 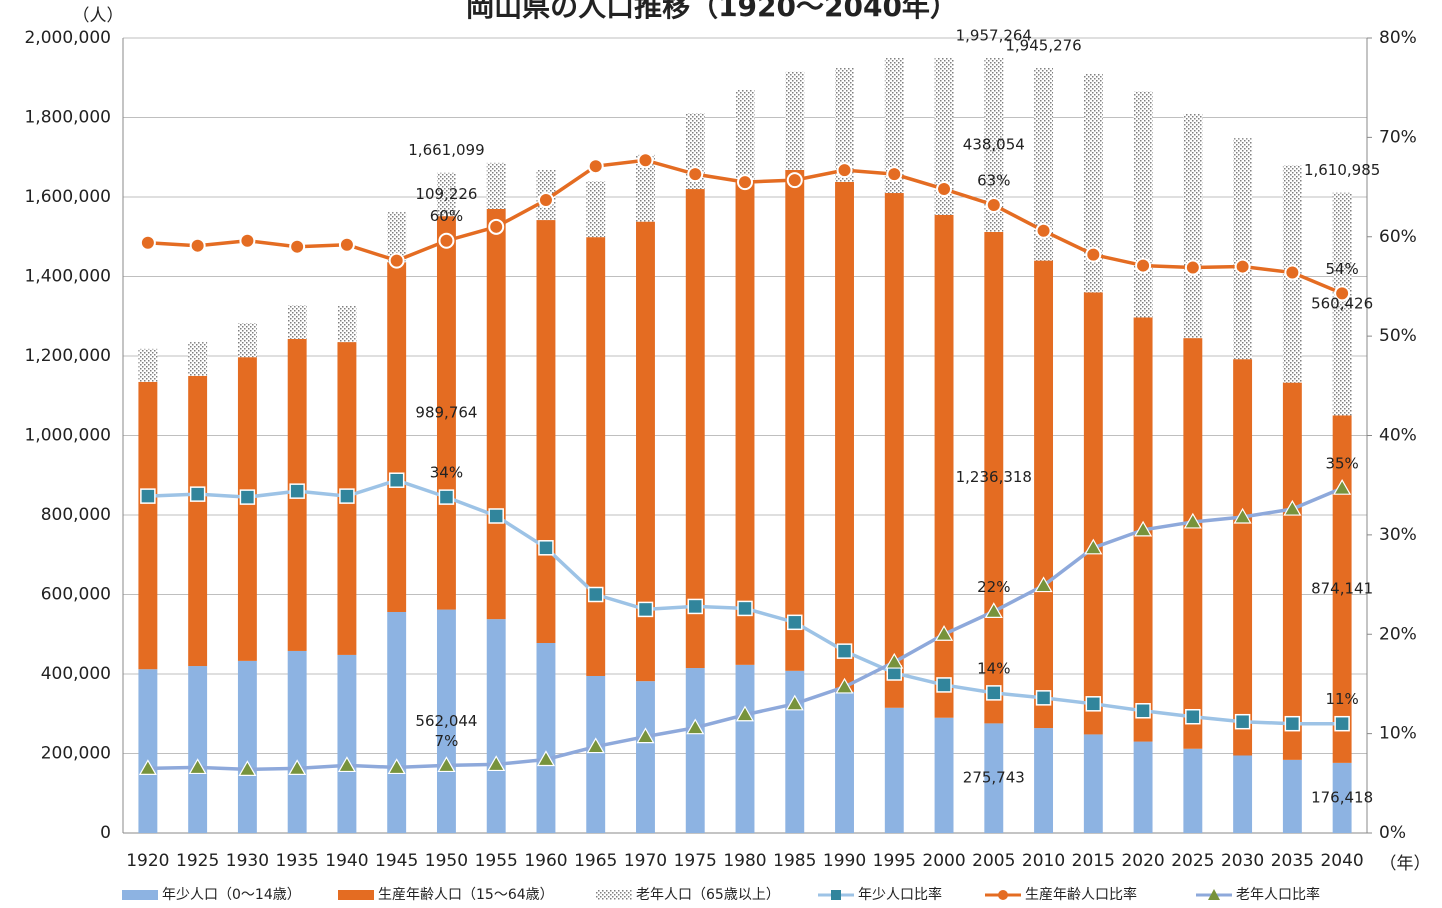 I want to click on x-tick-label: 1940, so click(x=346, y=861).